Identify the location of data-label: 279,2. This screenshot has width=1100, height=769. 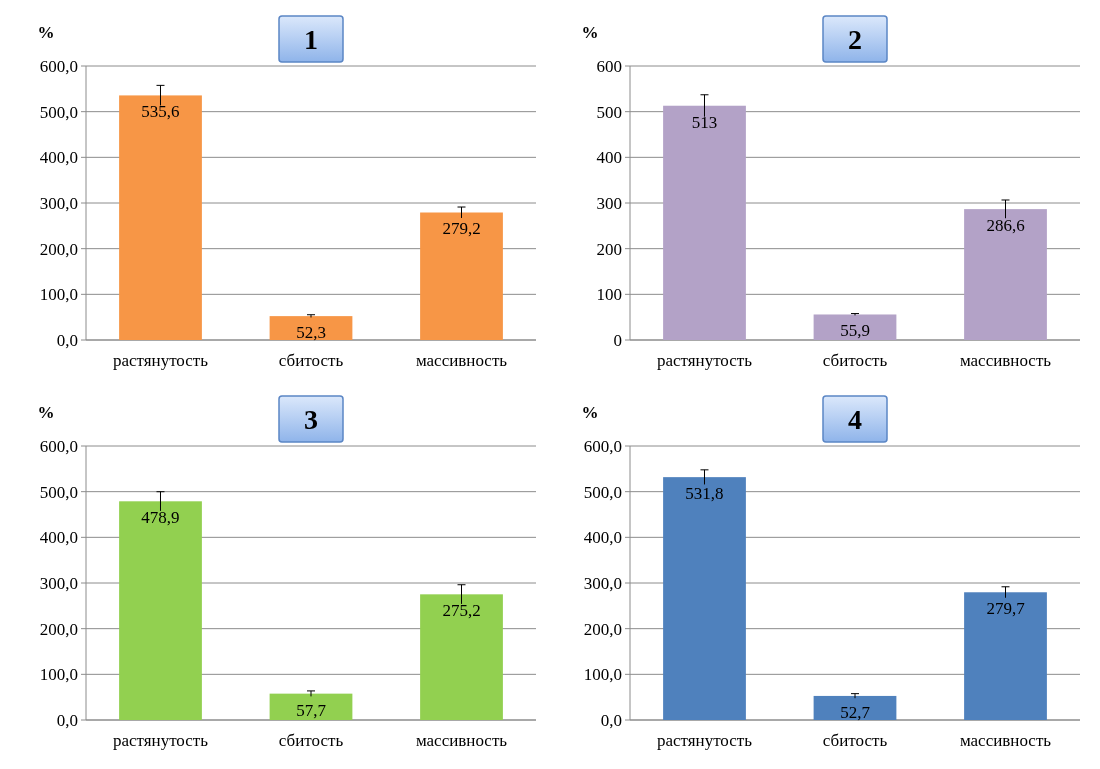
(461, 229).